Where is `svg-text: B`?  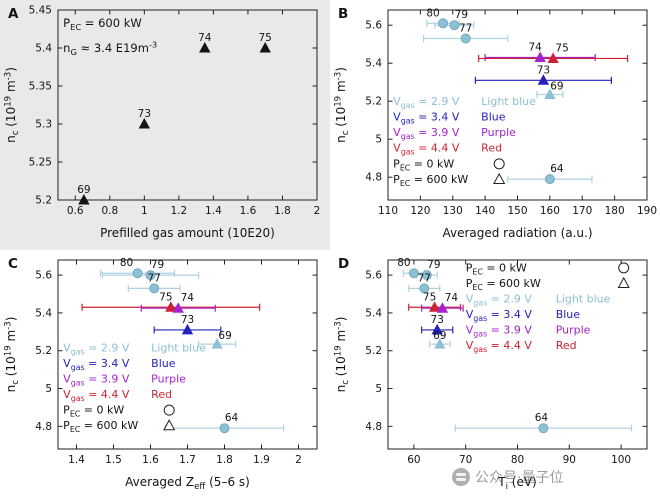
svg-text: B is located at coordinates (343, 14).